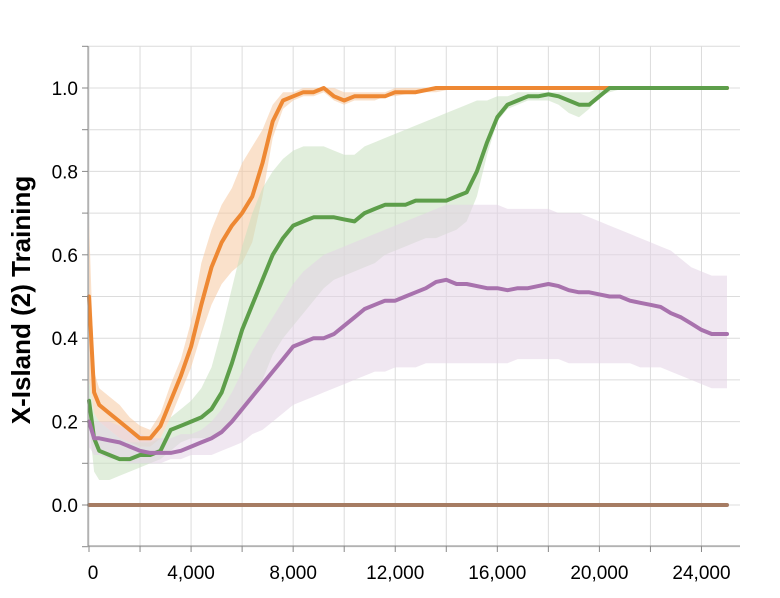 This screenshot has height=598, width=780. I want to click on y-tick-label: 0.2, so click(65, 423).